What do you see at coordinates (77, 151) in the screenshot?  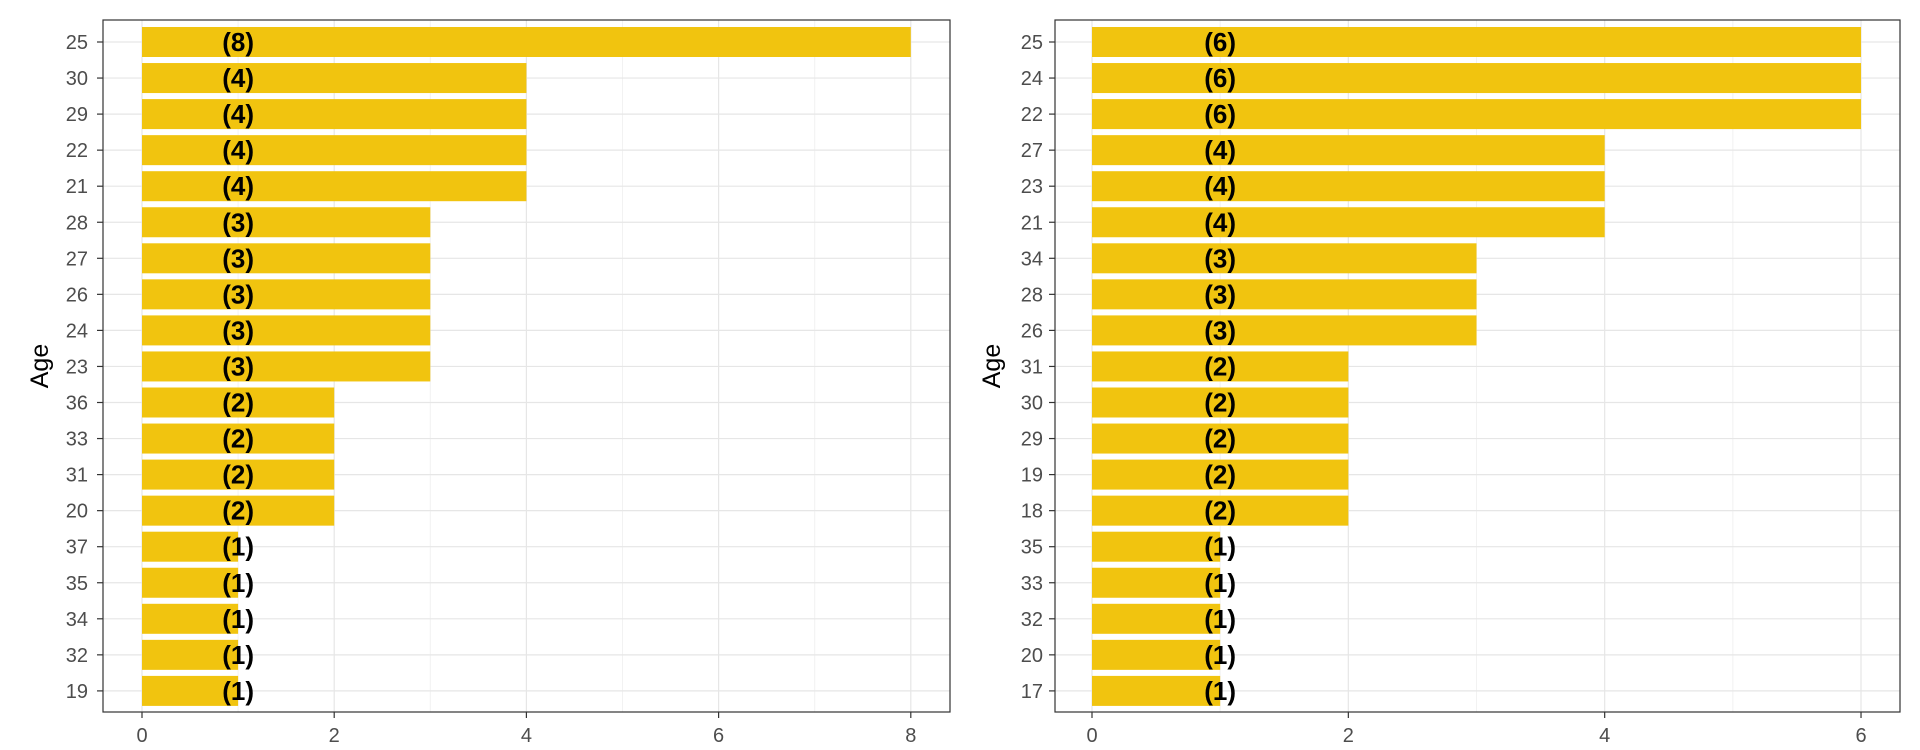 I see `y-tick-label: 22` at bounding box center [77, 151].